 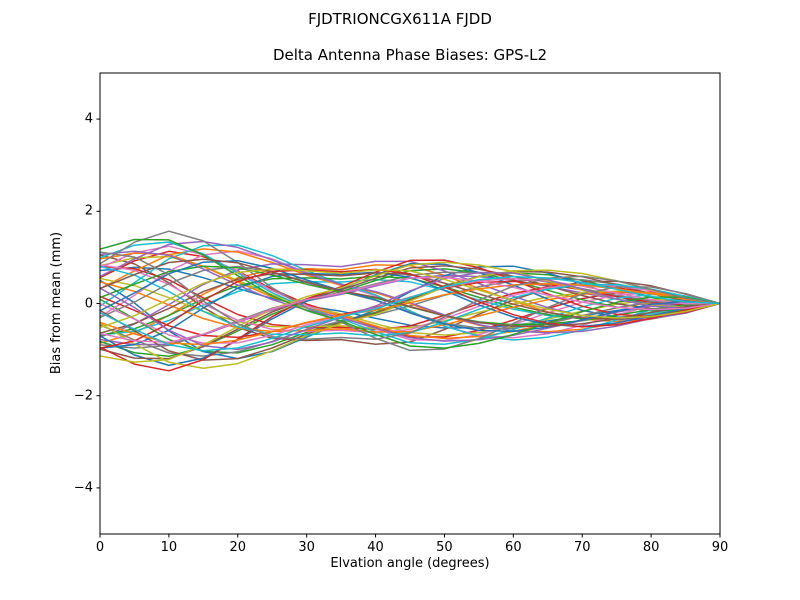 What do you see at coordinates (444, 547) in the screenshot?
I see `x-tick-label-50: 50` at bounding box center [444, 547].